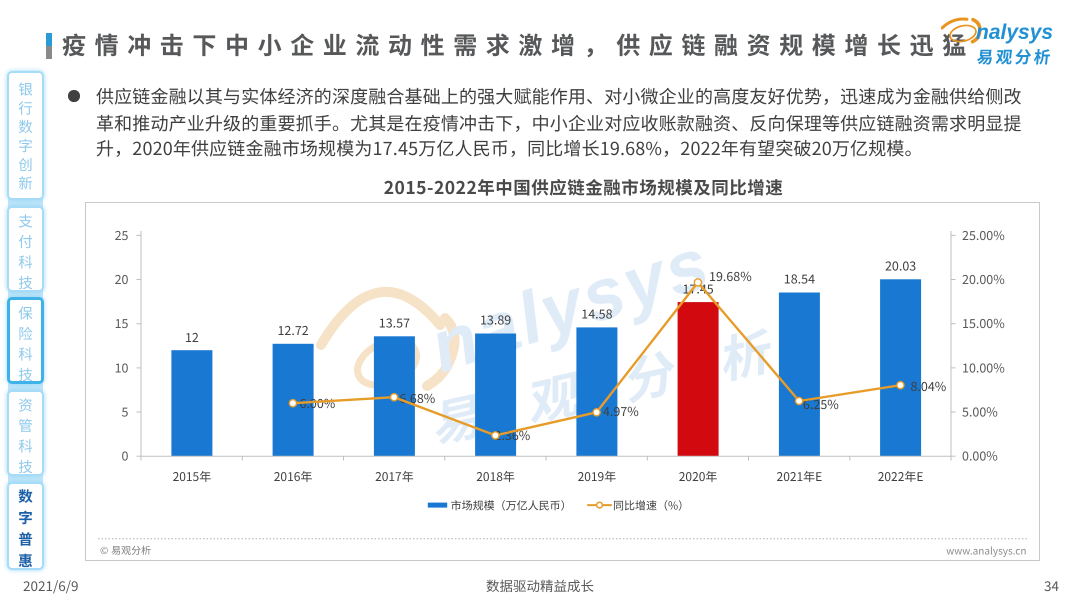  Describe the element at coordinates (597, 476) in the screenshot. I see `svg-text: 2019年` at that location.